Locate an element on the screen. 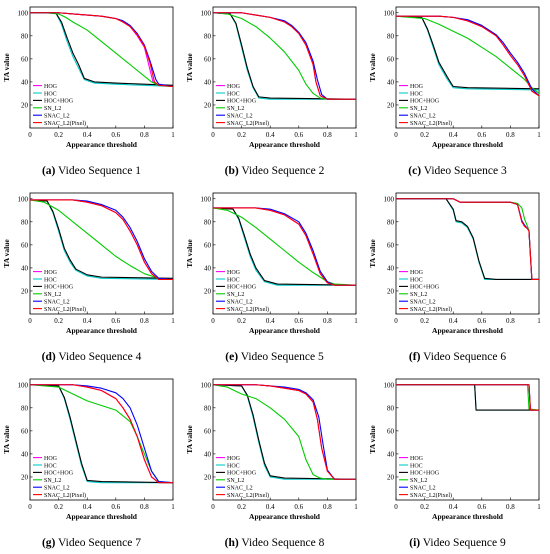  panel-caption: (b) Video Sequence 2 is located at coordinates (274, 173).